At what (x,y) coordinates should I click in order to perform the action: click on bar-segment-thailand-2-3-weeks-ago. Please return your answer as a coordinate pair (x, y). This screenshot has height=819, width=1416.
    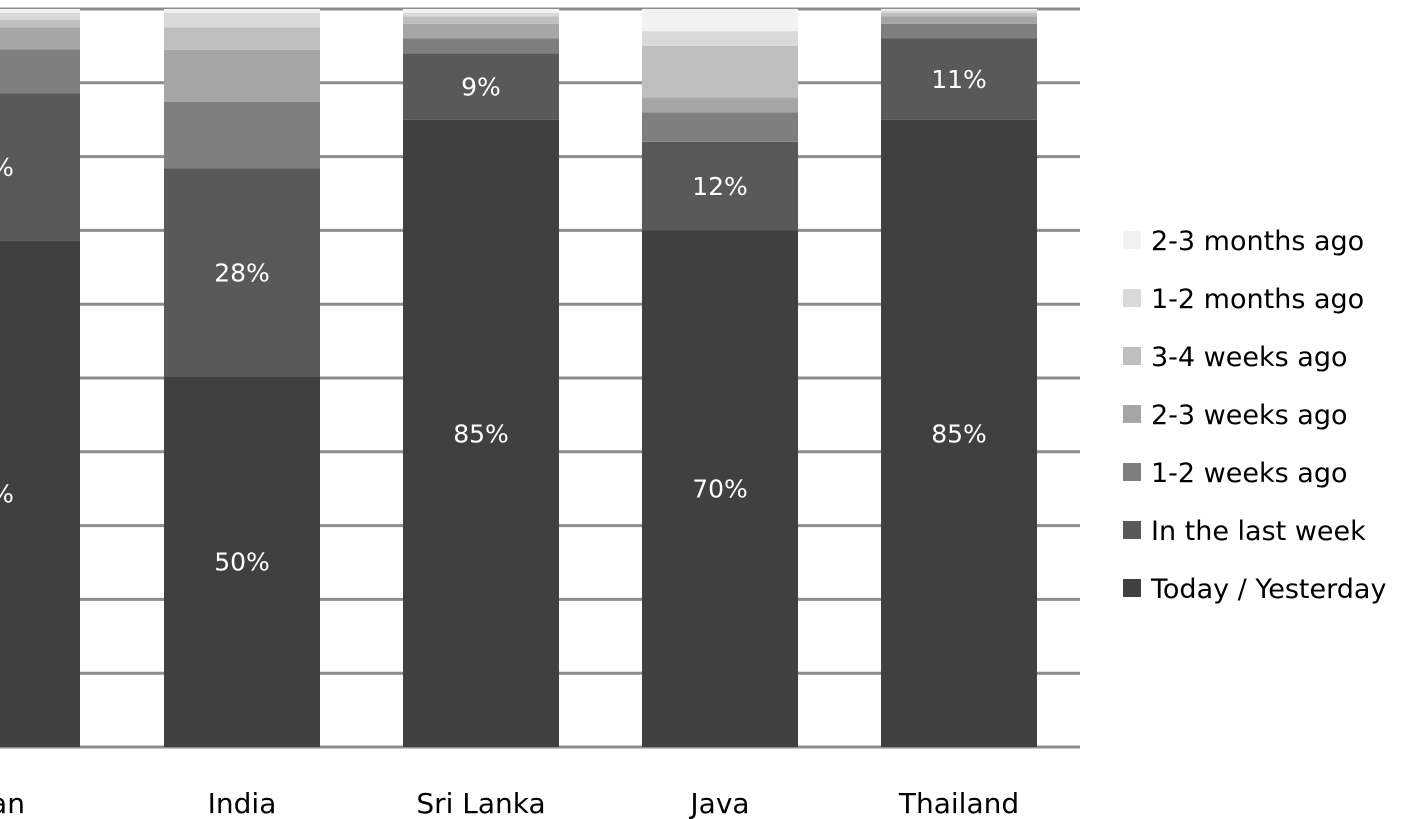
    Looking at the image, I should click on (959, 20).